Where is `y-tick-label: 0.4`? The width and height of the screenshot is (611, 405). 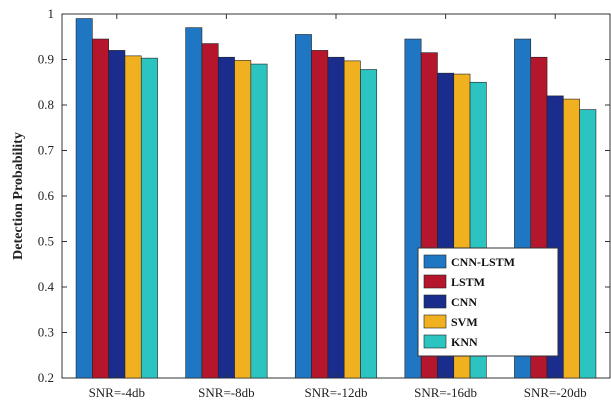 y-tick-label: 0.4 is located at coordinates (46, 286).